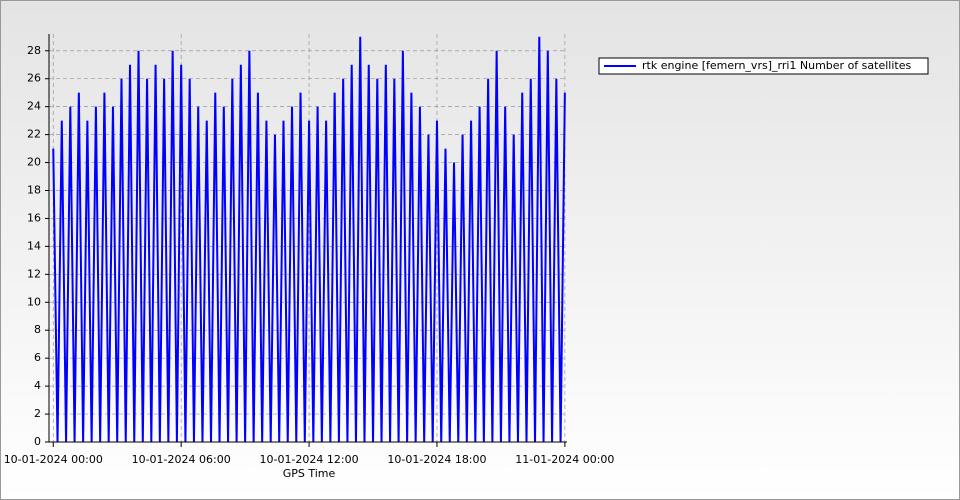 This screenshot has width=960, height=500. Describe the element at coordinates (34, 106) in the screenshot. I see `y-tick-label: 24` at that location.